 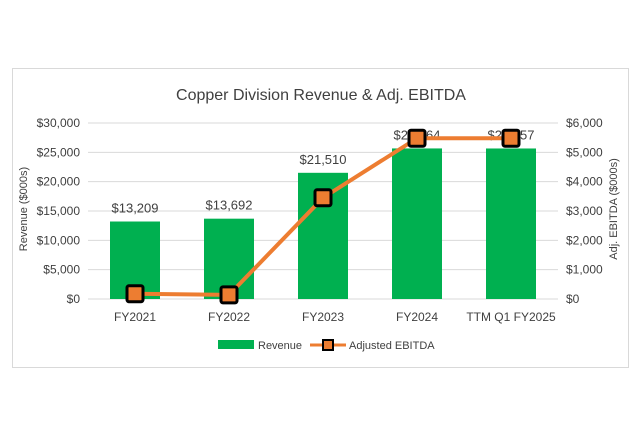 What do you see at coordinates (229, 205) in the screenshot?
I see `revenue-data-label: $13,692` at bounding box center [229, 205].